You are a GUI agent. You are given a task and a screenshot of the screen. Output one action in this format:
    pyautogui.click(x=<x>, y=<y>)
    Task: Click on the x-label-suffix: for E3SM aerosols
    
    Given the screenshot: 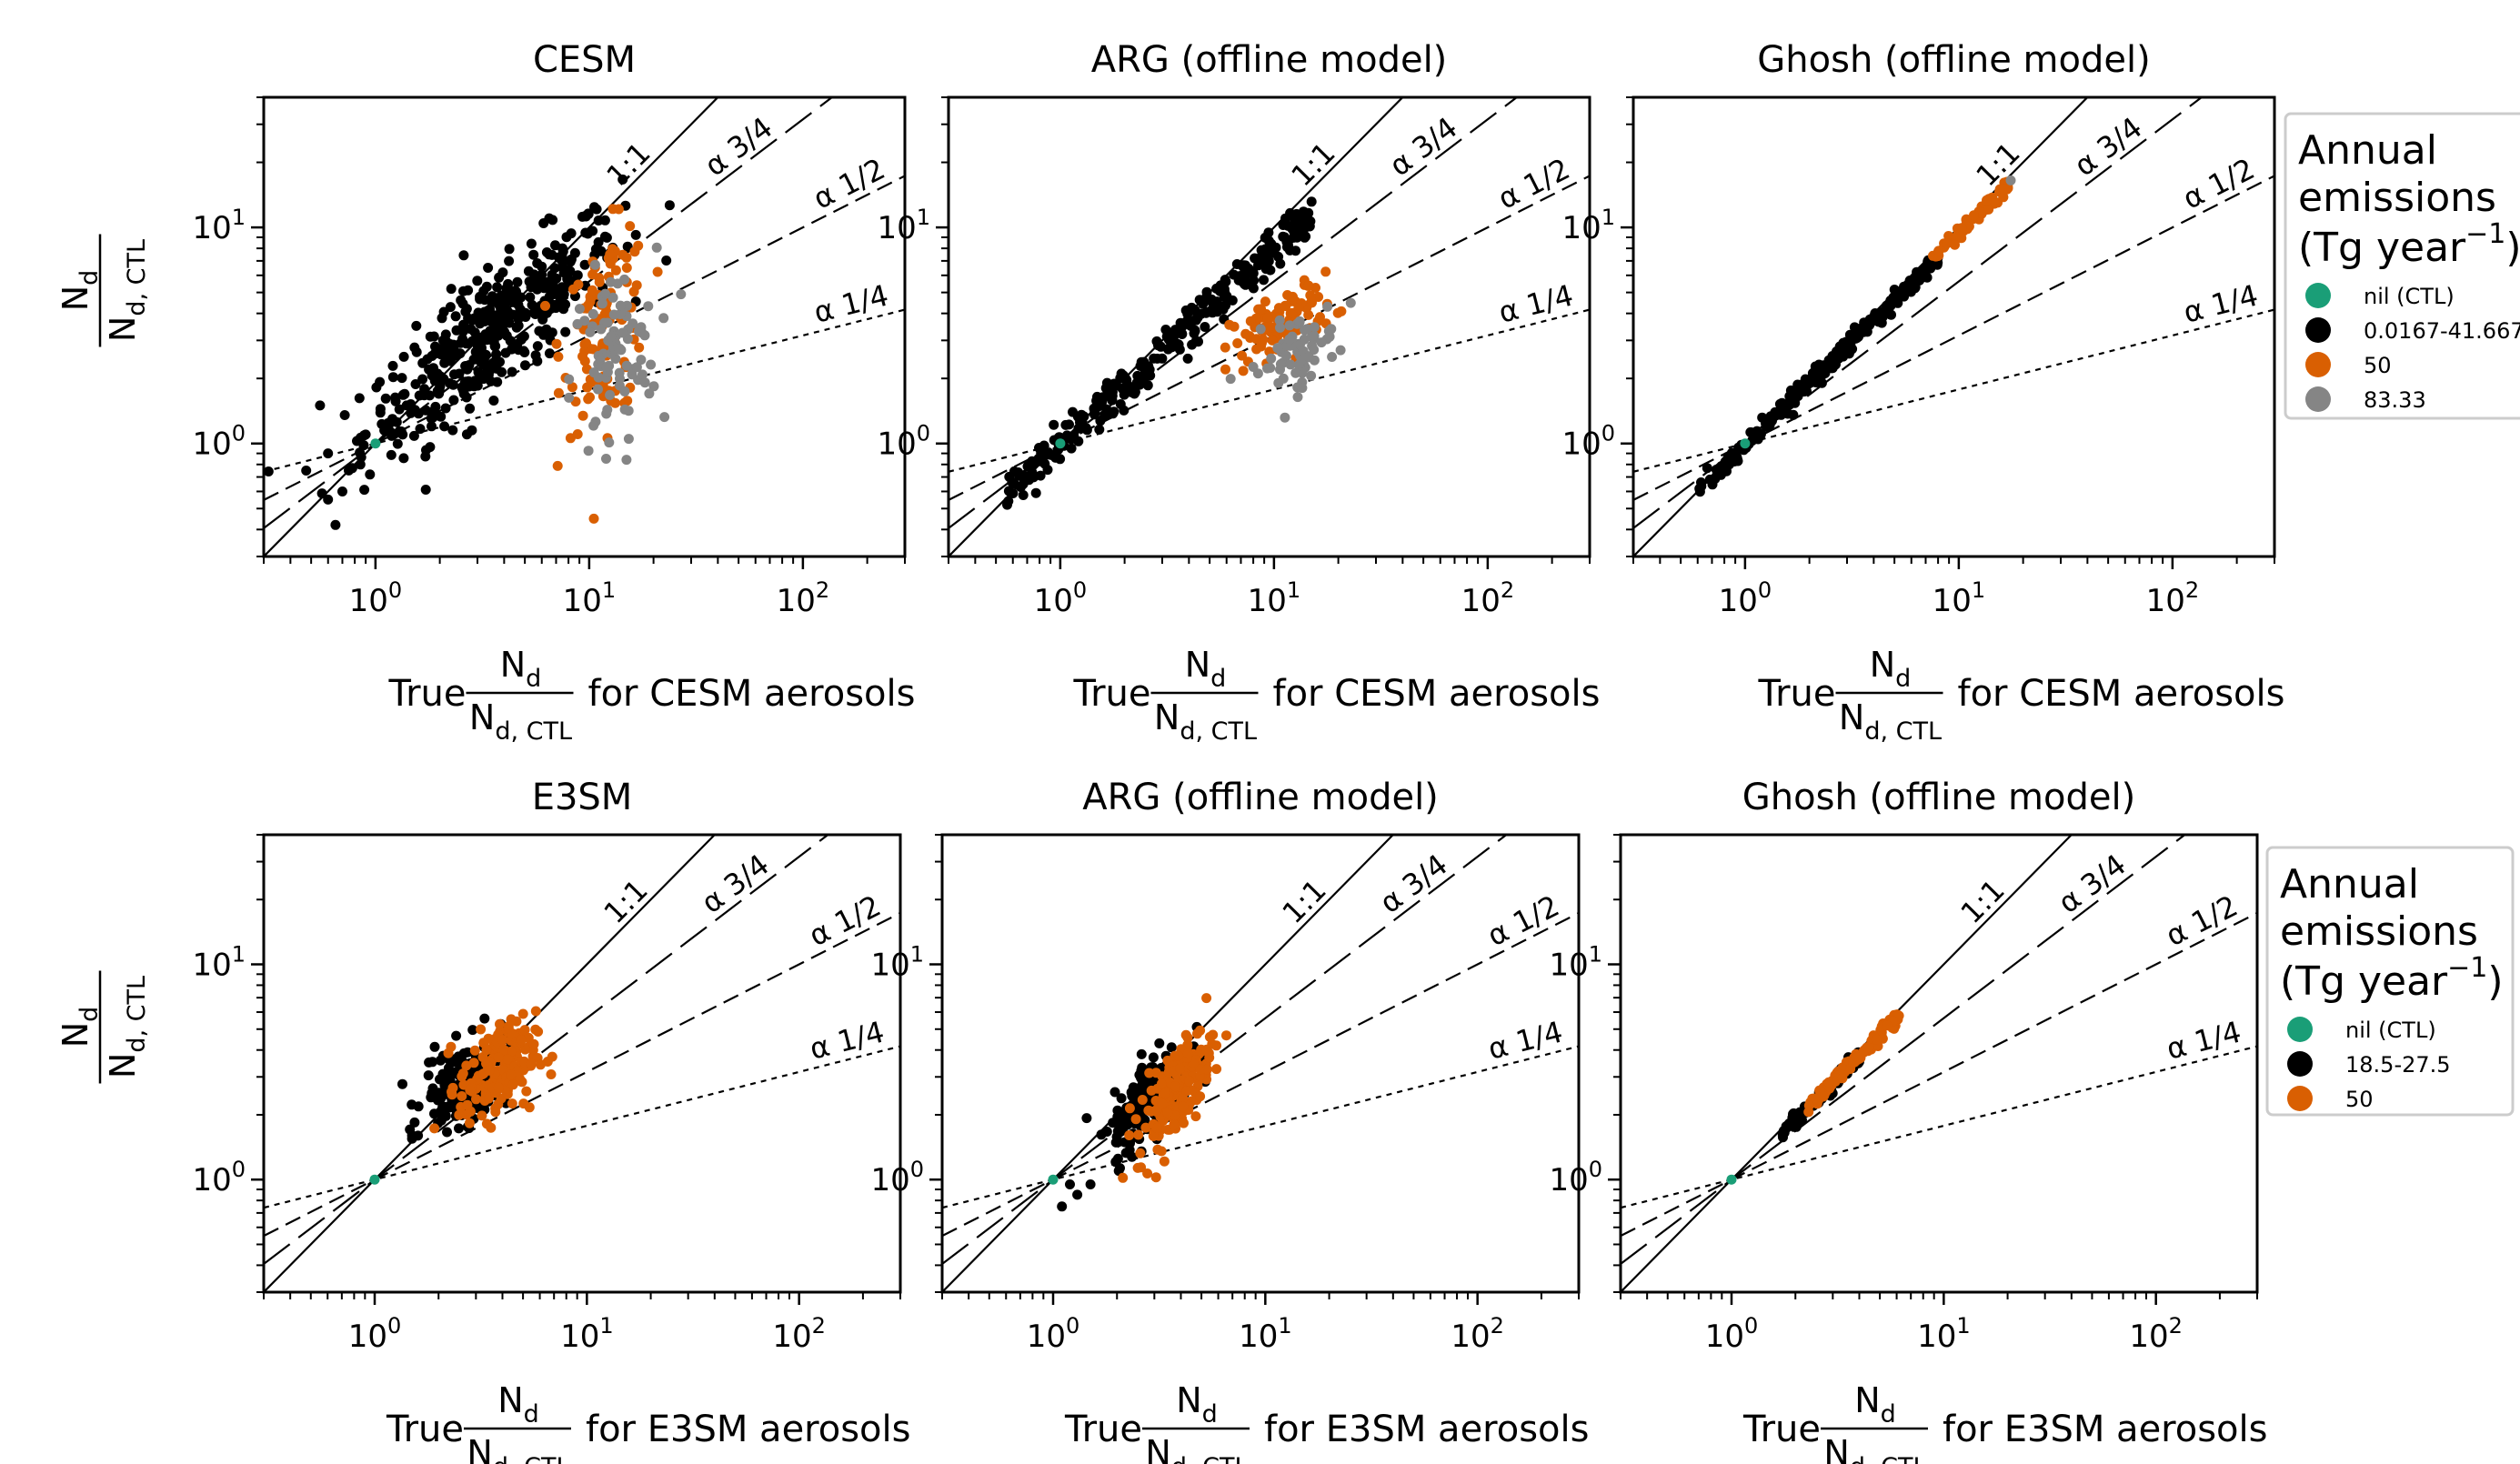 What is the action you would take?
    pyautogui.click(x=1427, y=1429)
    